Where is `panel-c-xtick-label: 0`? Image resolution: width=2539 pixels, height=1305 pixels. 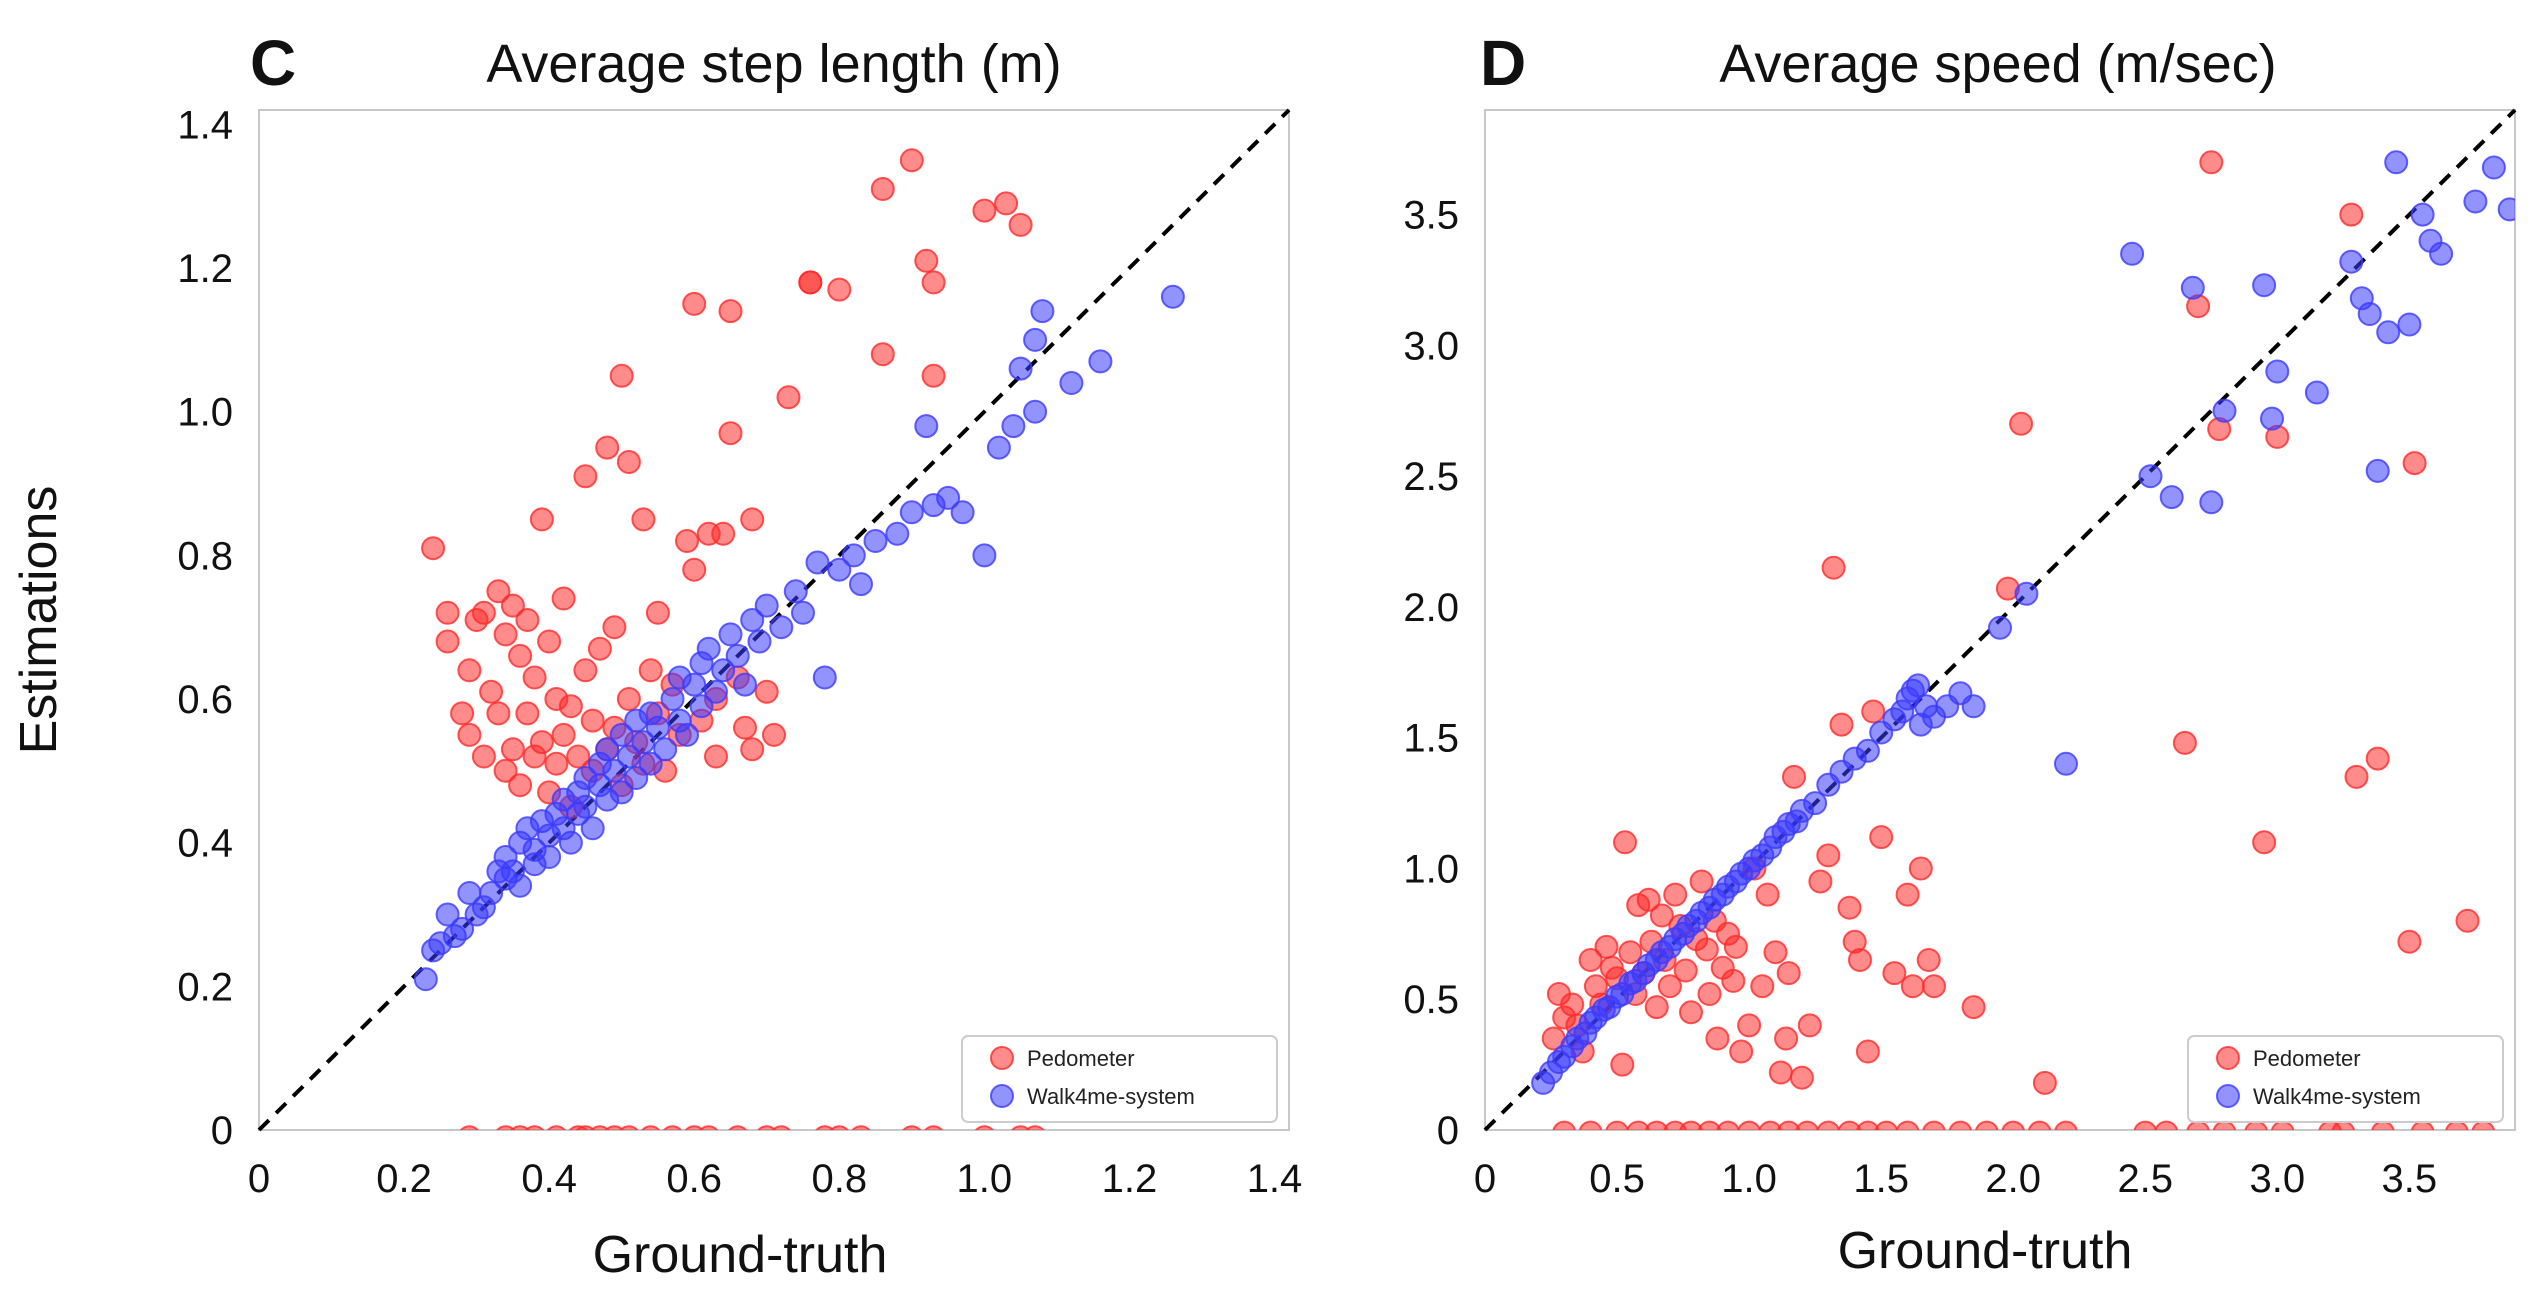
panel-c-xtick-label: 0 is located at coordinates (259, 1179).